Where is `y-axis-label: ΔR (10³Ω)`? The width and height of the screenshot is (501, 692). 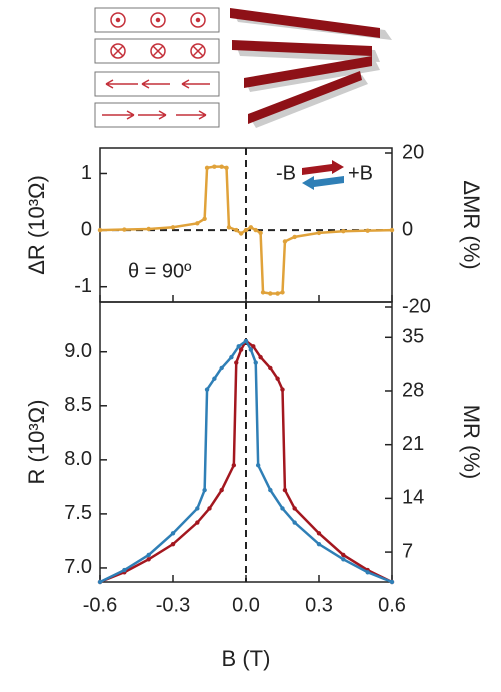
y-axis-label: ΔR (10³Ω) is located at coordinates (36, 225).